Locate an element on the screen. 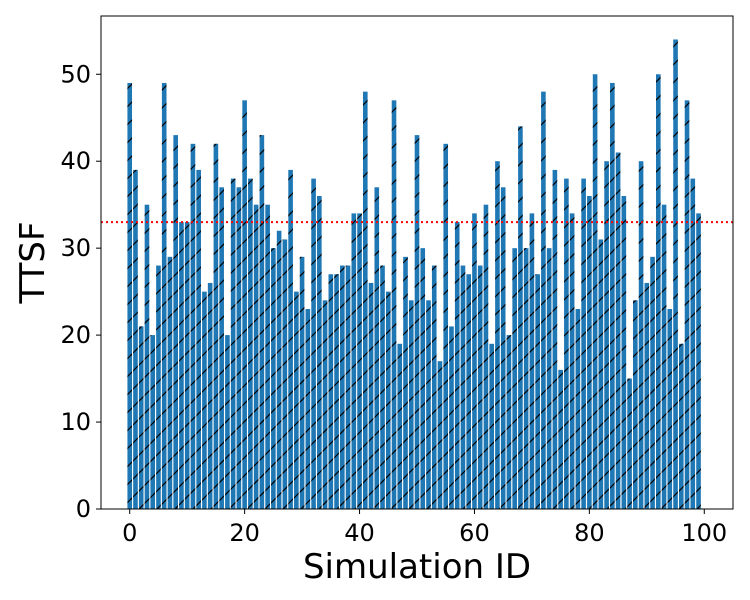 The width and height of the screenshot is (750, 600). x-tick-label: 20 is located at coordinates (244, 533).